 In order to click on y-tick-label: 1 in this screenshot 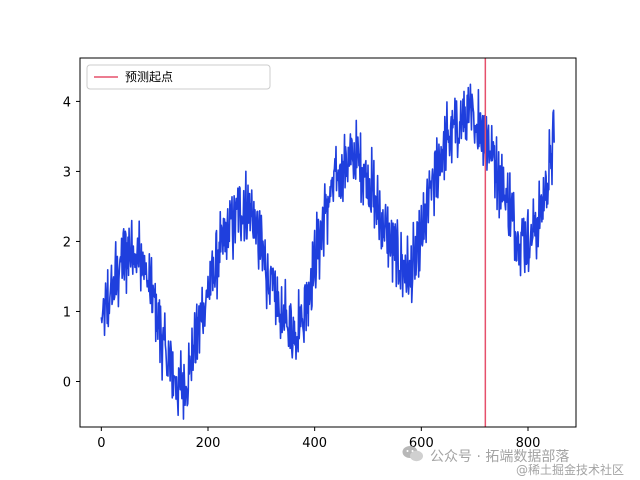, I will do `click(67, 312)`.